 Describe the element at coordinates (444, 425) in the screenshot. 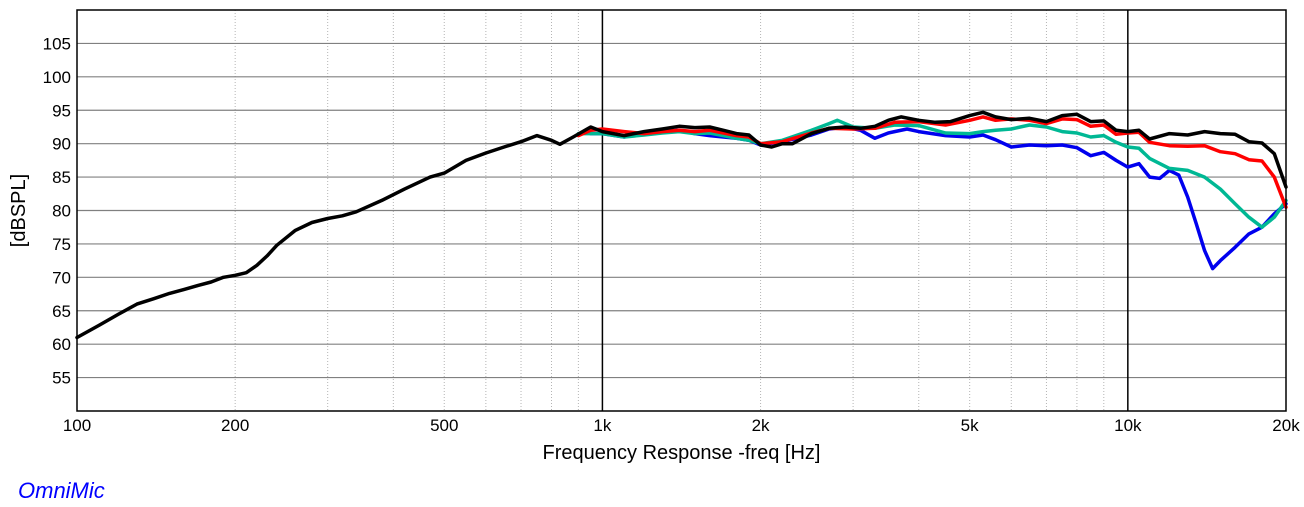

I see `x-tick-label: 500` at that location.